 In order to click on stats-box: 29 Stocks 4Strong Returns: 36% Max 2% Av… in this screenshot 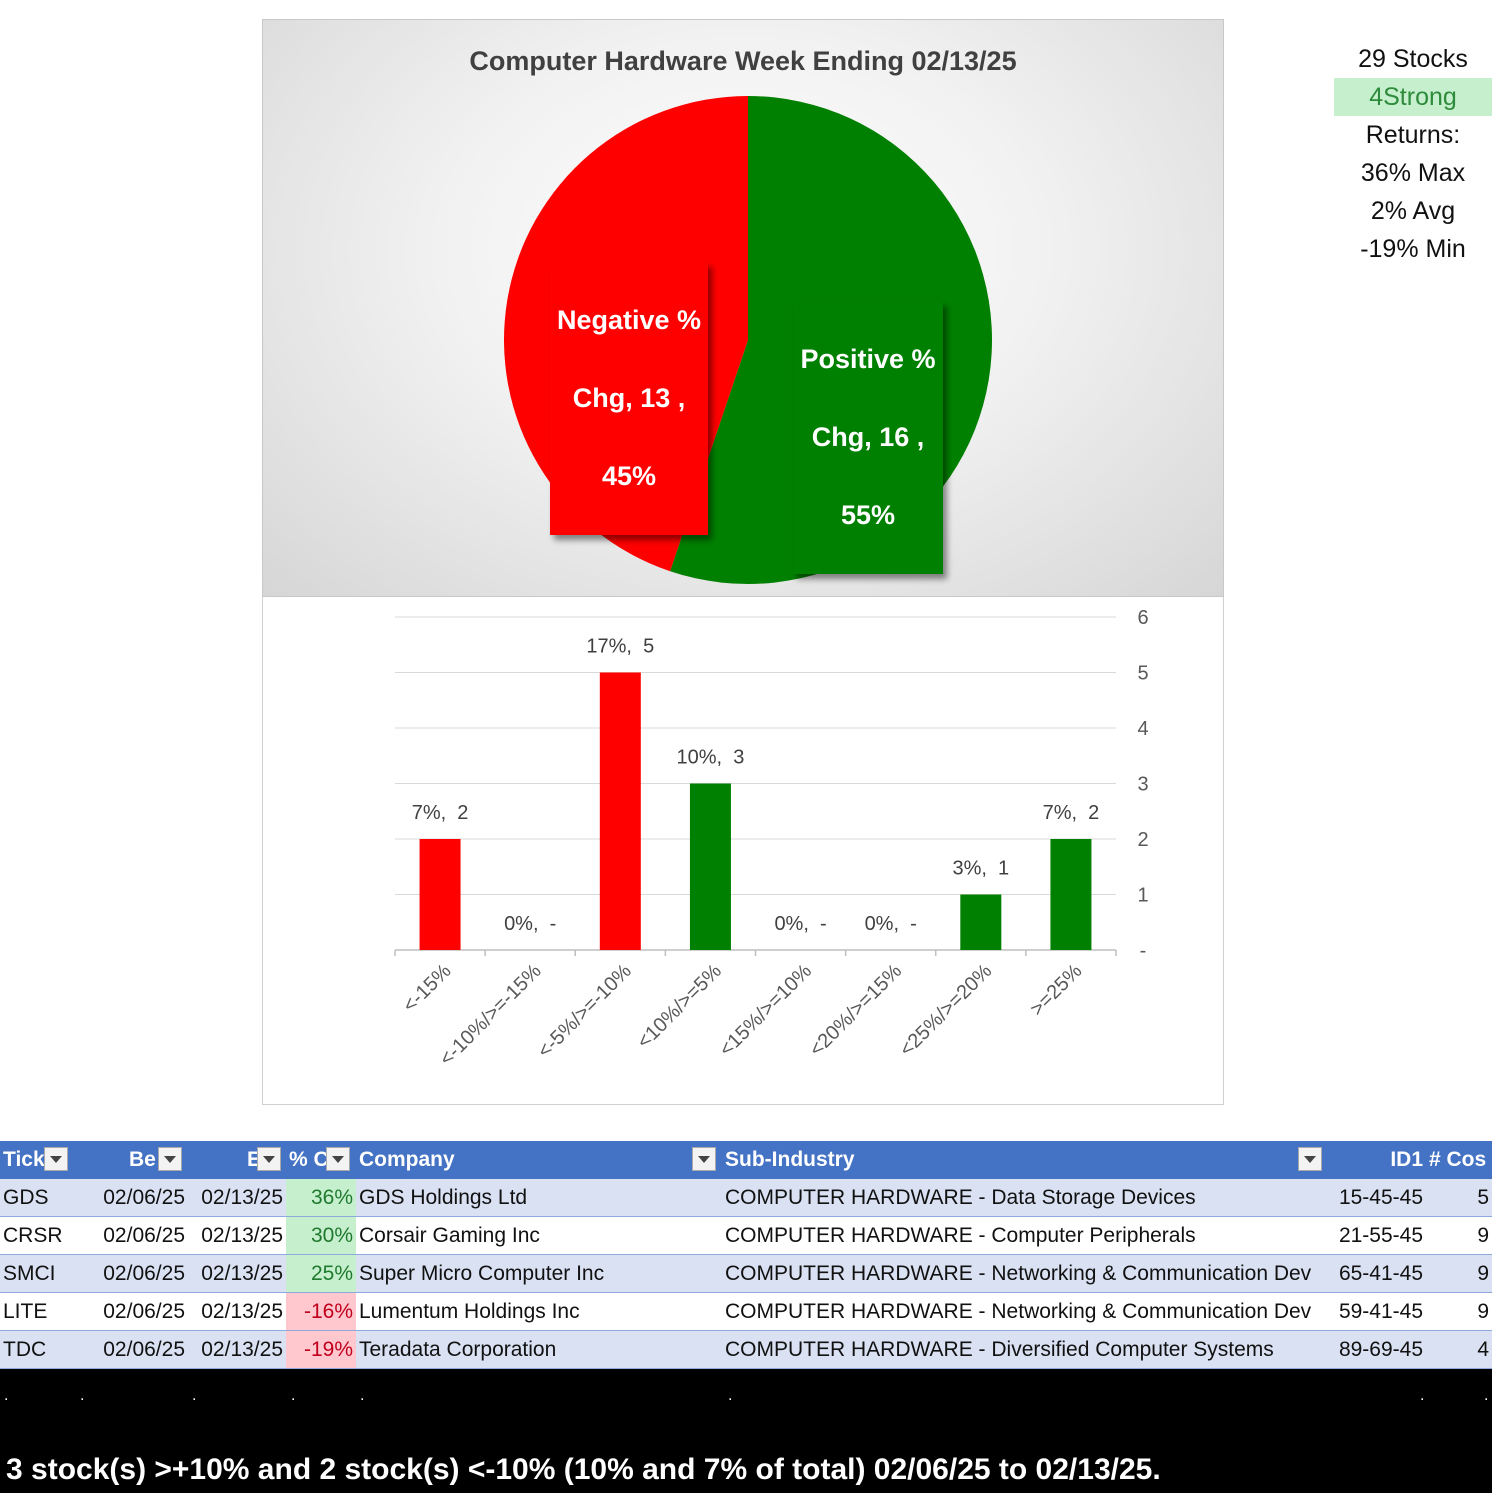, I will do `click(1413, 154)`.